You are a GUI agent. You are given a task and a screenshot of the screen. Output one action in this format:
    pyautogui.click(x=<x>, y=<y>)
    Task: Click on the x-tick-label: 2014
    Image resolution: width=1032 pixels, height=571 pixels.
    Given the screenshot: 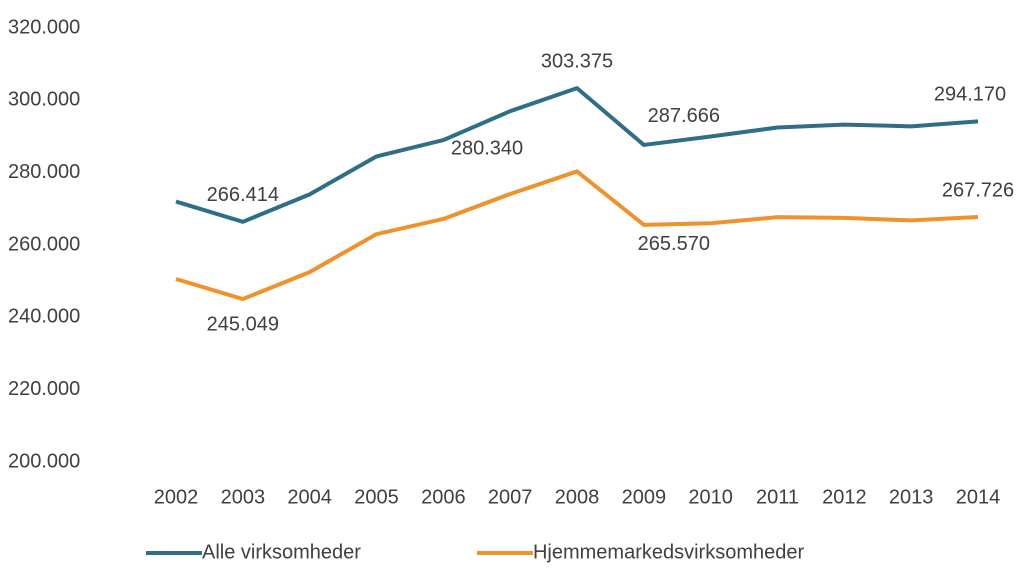 What is the action you would take?
    pyautogui.click(x=978, y=497)
    